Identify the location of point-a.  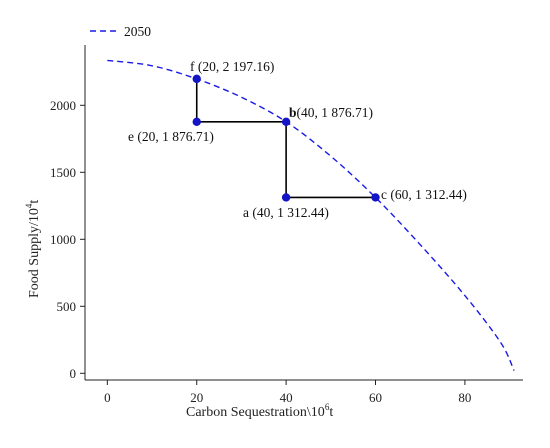
(286, 197).